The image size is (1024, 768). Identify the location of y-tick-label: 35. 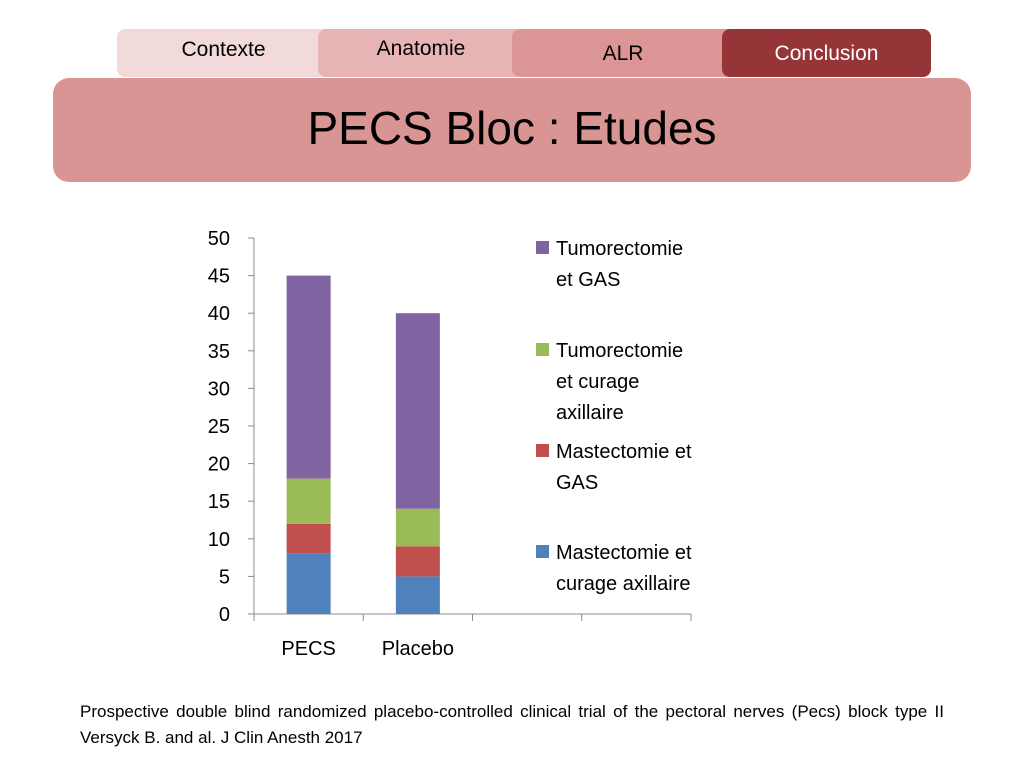
(219, 352).